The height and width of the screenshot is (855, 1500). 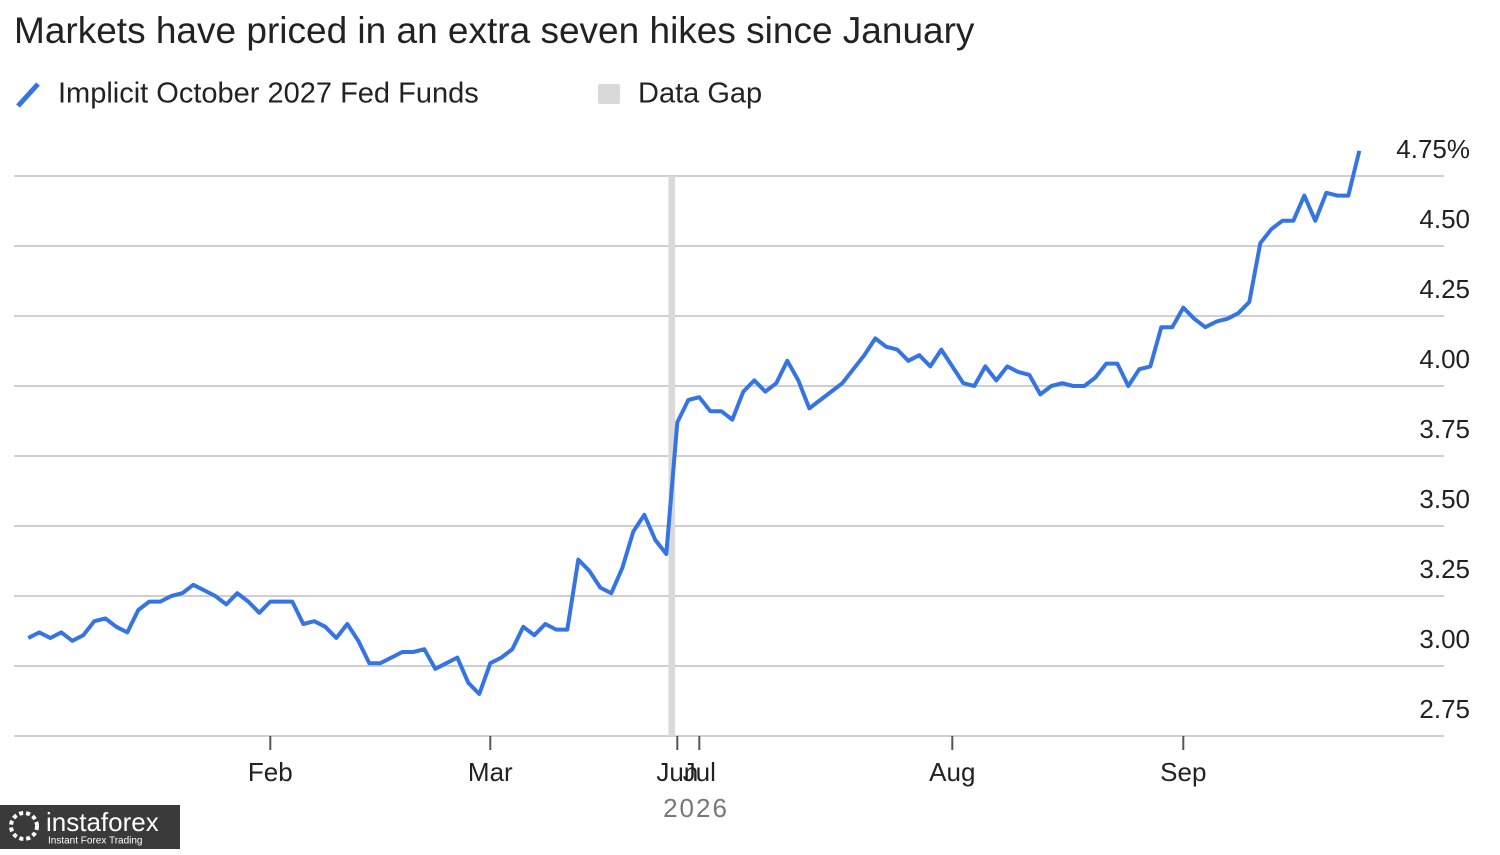 What do you see at coordinates (268, 94) in the screenshot?
I see `legend-label: Implicit October 2027 Fed Funds` at bounding box center [268, 94].